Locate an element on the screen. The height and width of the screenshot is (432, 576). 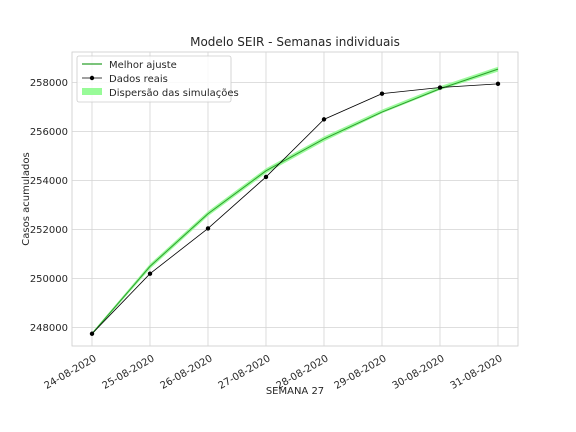
chart-title: Modelo SEIR - Semanas individuais is located at coordinates (295, 42).